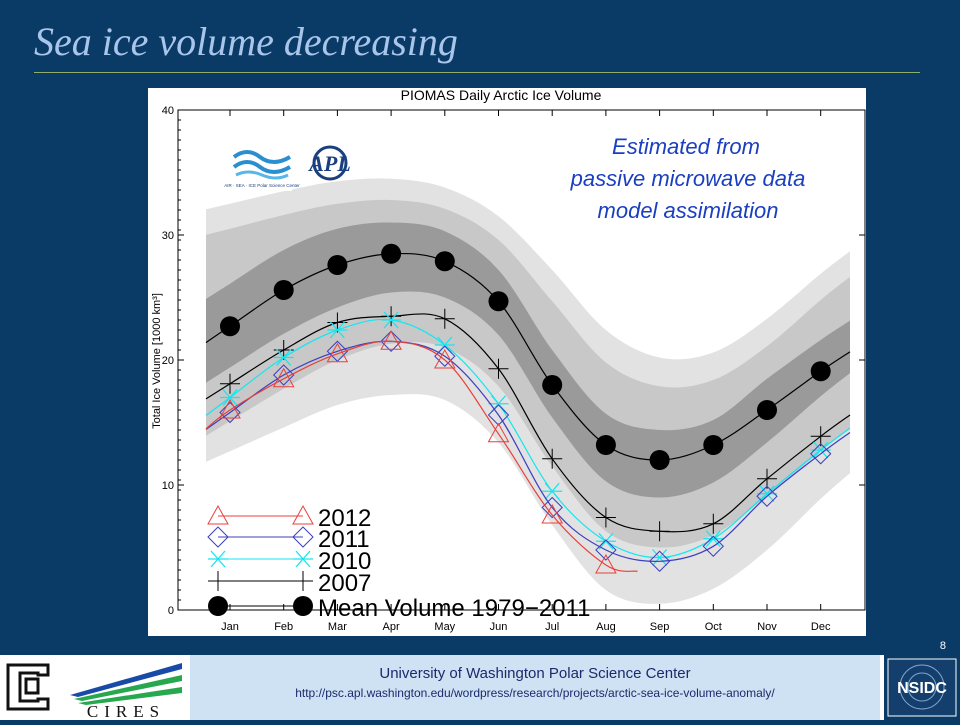 The width and height of the screenshot is (960, 725). I want to click on point-2012-jul, so click(552, 513).